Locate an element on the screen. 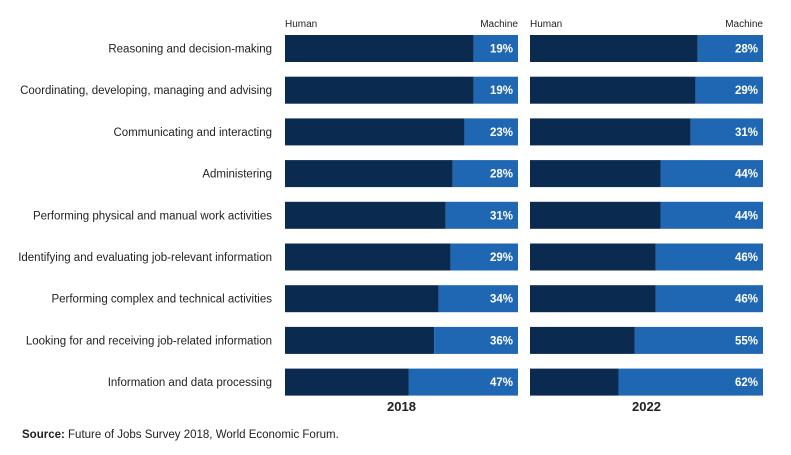  data-label: 23% is located at coordinates (501, 133).